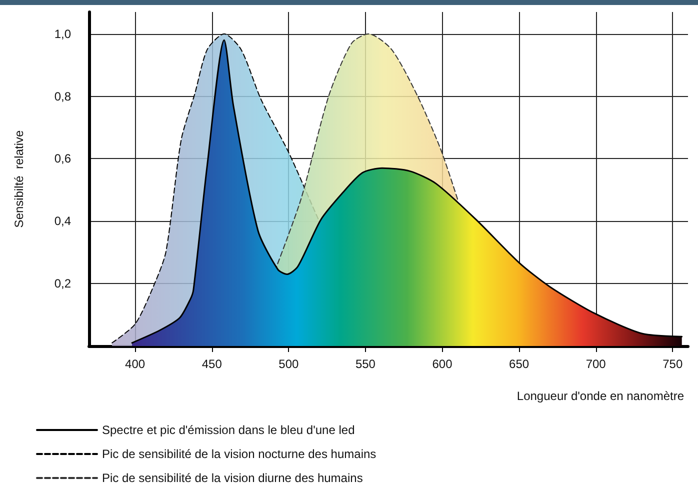 This screenshot has width=698, height=493. What do you see at coordinates (63, 221) in the screenshot?
I see `y-tick-label: 0,4` at bounding box center [63, 221].